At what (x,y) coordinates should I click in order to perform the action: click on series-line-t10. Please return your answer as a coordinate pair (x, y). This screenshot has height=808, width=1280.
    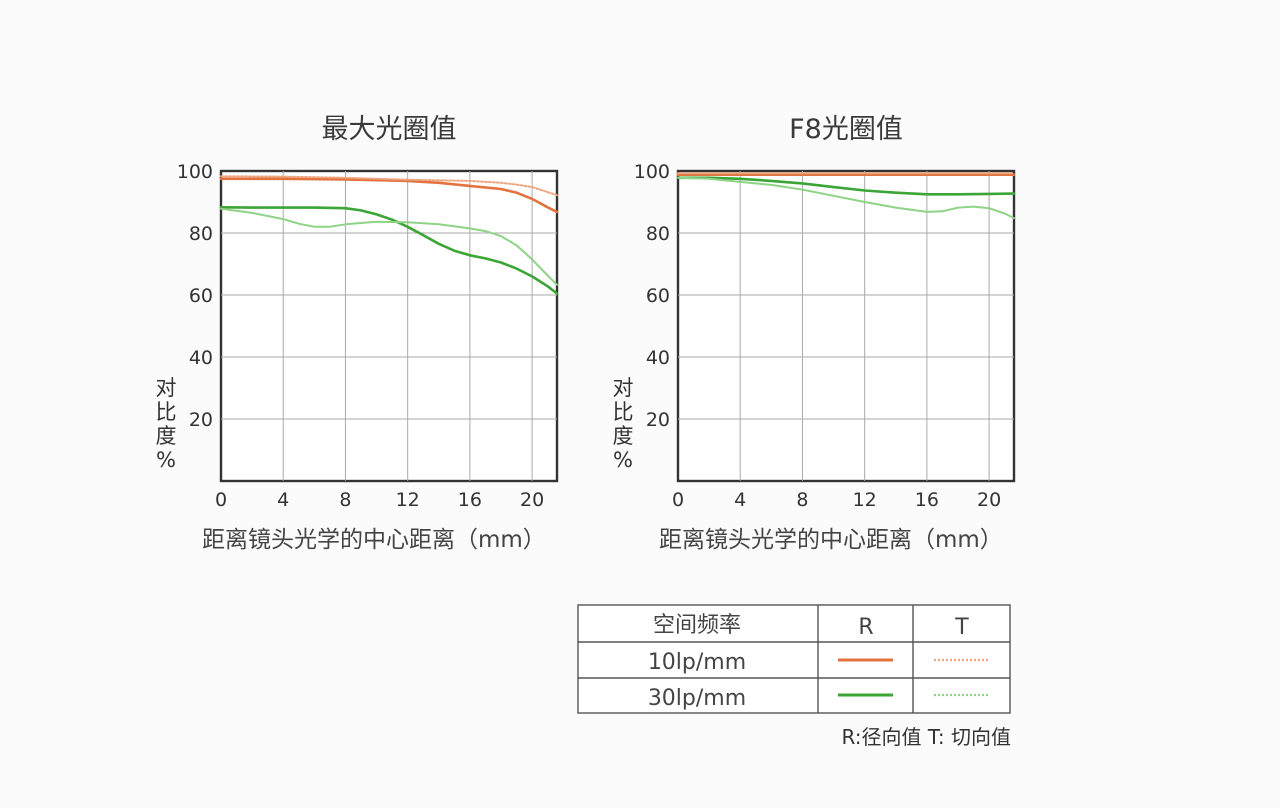
    Looking at the image, I should click on (389, 186).